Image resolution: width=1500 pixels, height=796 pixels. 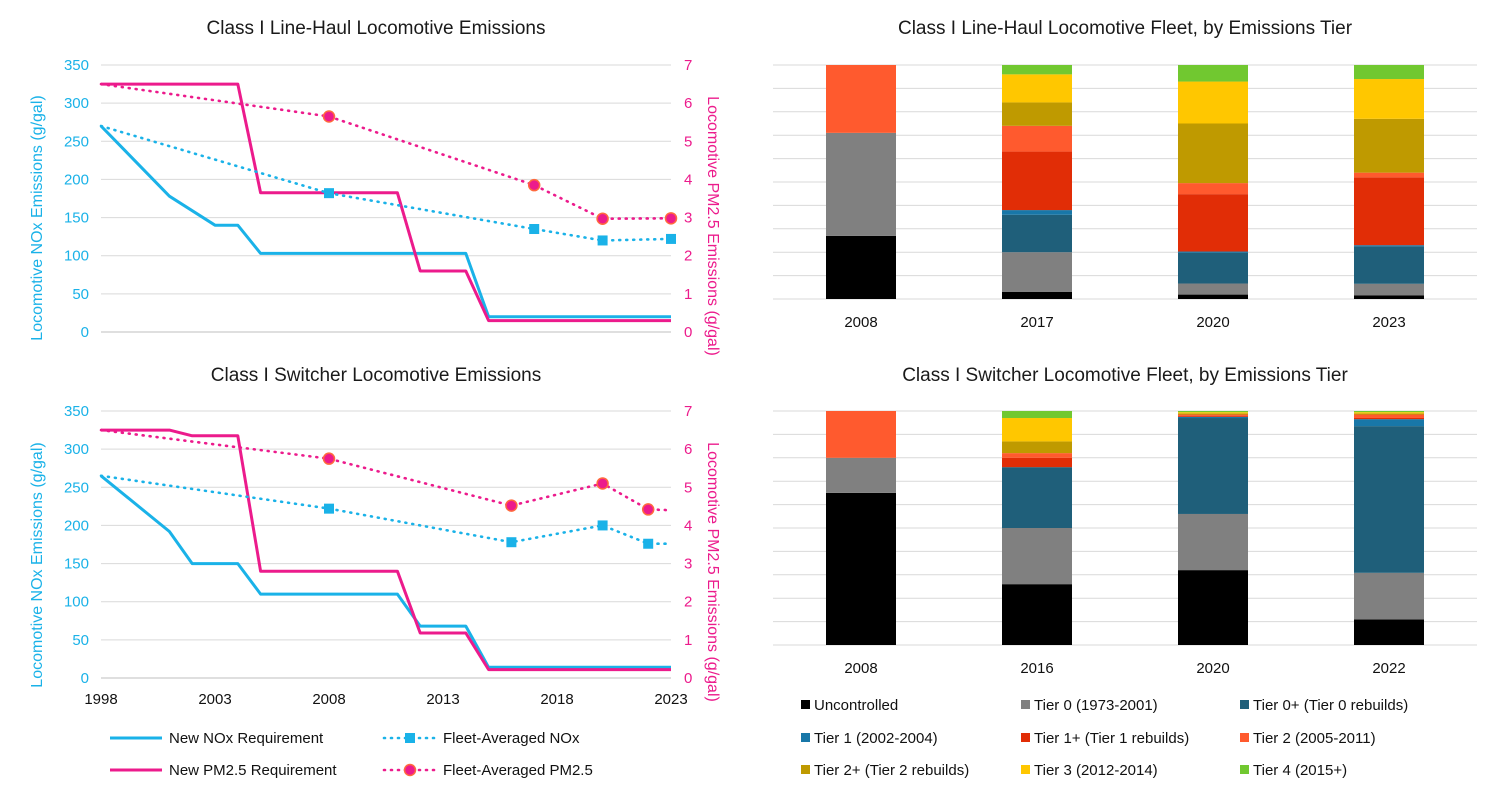 I want to click on y-tick-label-switcher: 50, so click(x=80, y=640).